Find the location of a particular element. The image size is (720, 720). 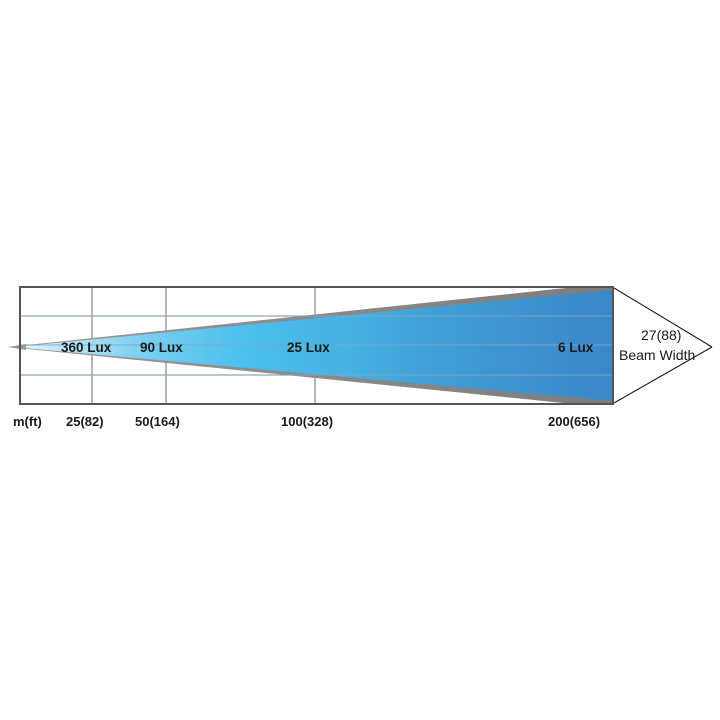

lux-label-90: 90 Lux is located at coordinates (161, 347).